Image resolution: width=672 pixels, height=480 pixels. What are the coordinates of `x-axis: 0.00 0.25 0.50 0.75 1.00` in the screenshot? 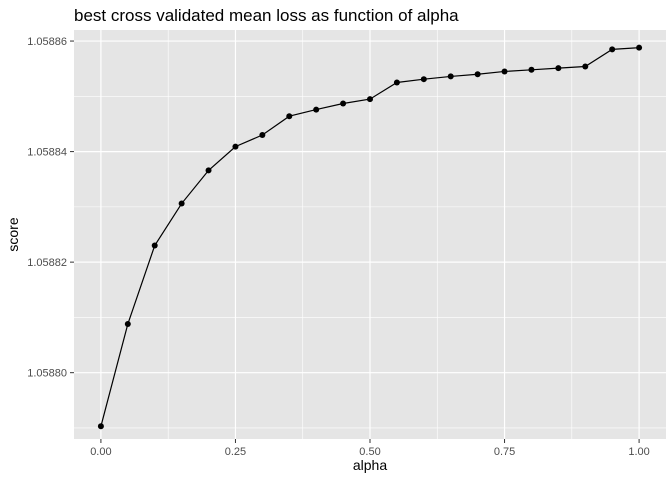 It's located at (370, 448).